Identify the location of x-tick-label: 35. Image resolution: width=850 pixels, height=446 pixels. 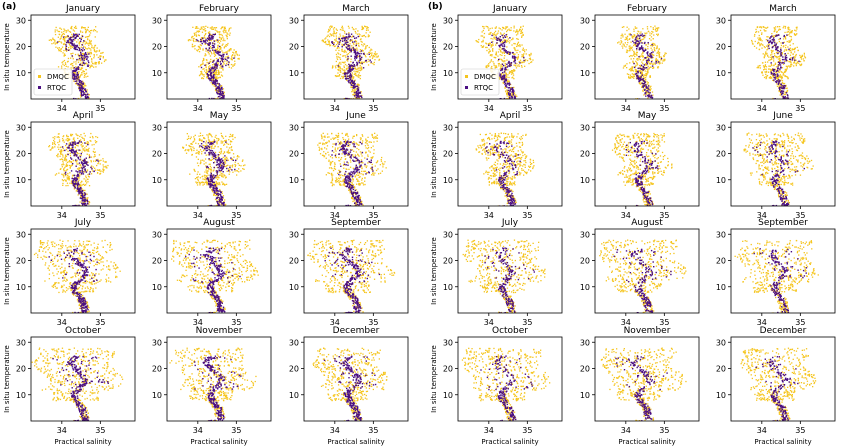
(664, 108).